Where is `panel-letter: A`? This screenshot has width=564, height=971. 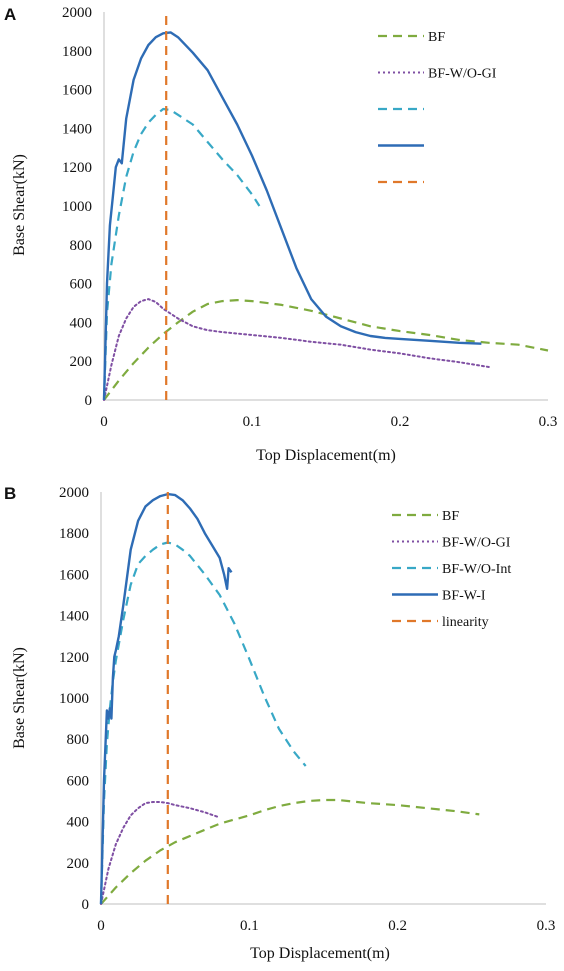
panel-letter: A is located at coordinates (10, 14).